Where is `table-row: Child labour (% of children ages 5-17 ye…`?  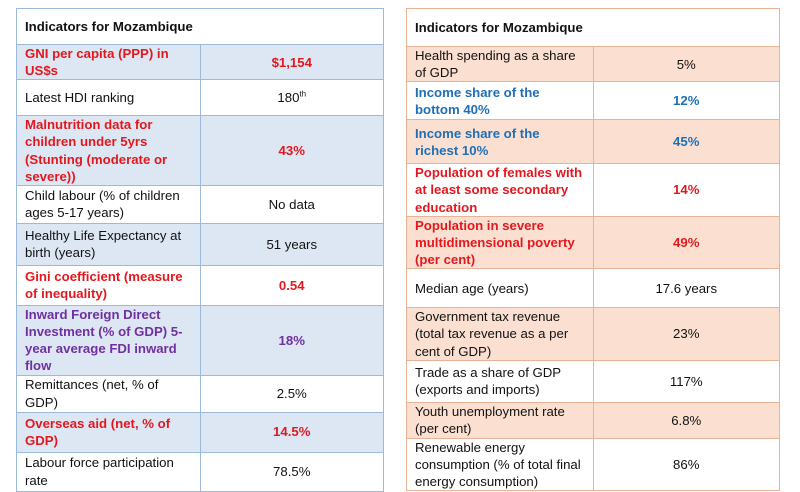 table-row: Child labour (% of children ages 5-17 ye… is located at coordinates (200, 204).